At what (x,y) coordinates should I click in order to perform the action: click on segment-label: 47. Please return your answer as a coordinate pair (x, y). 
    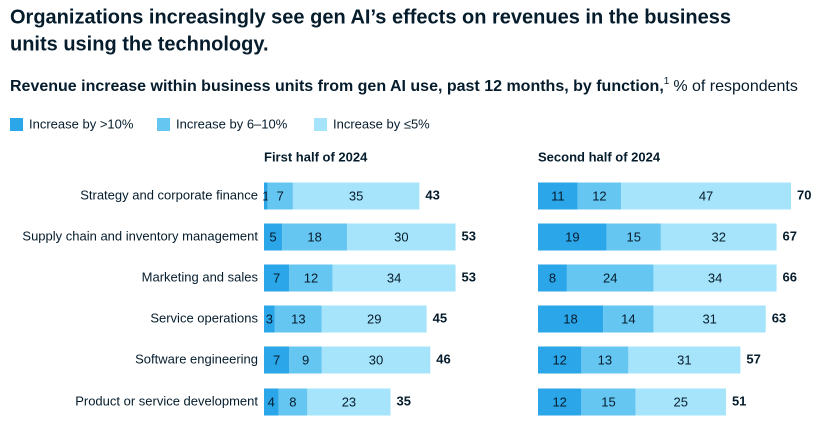
    Looking at the image, I should click on (706, 195).